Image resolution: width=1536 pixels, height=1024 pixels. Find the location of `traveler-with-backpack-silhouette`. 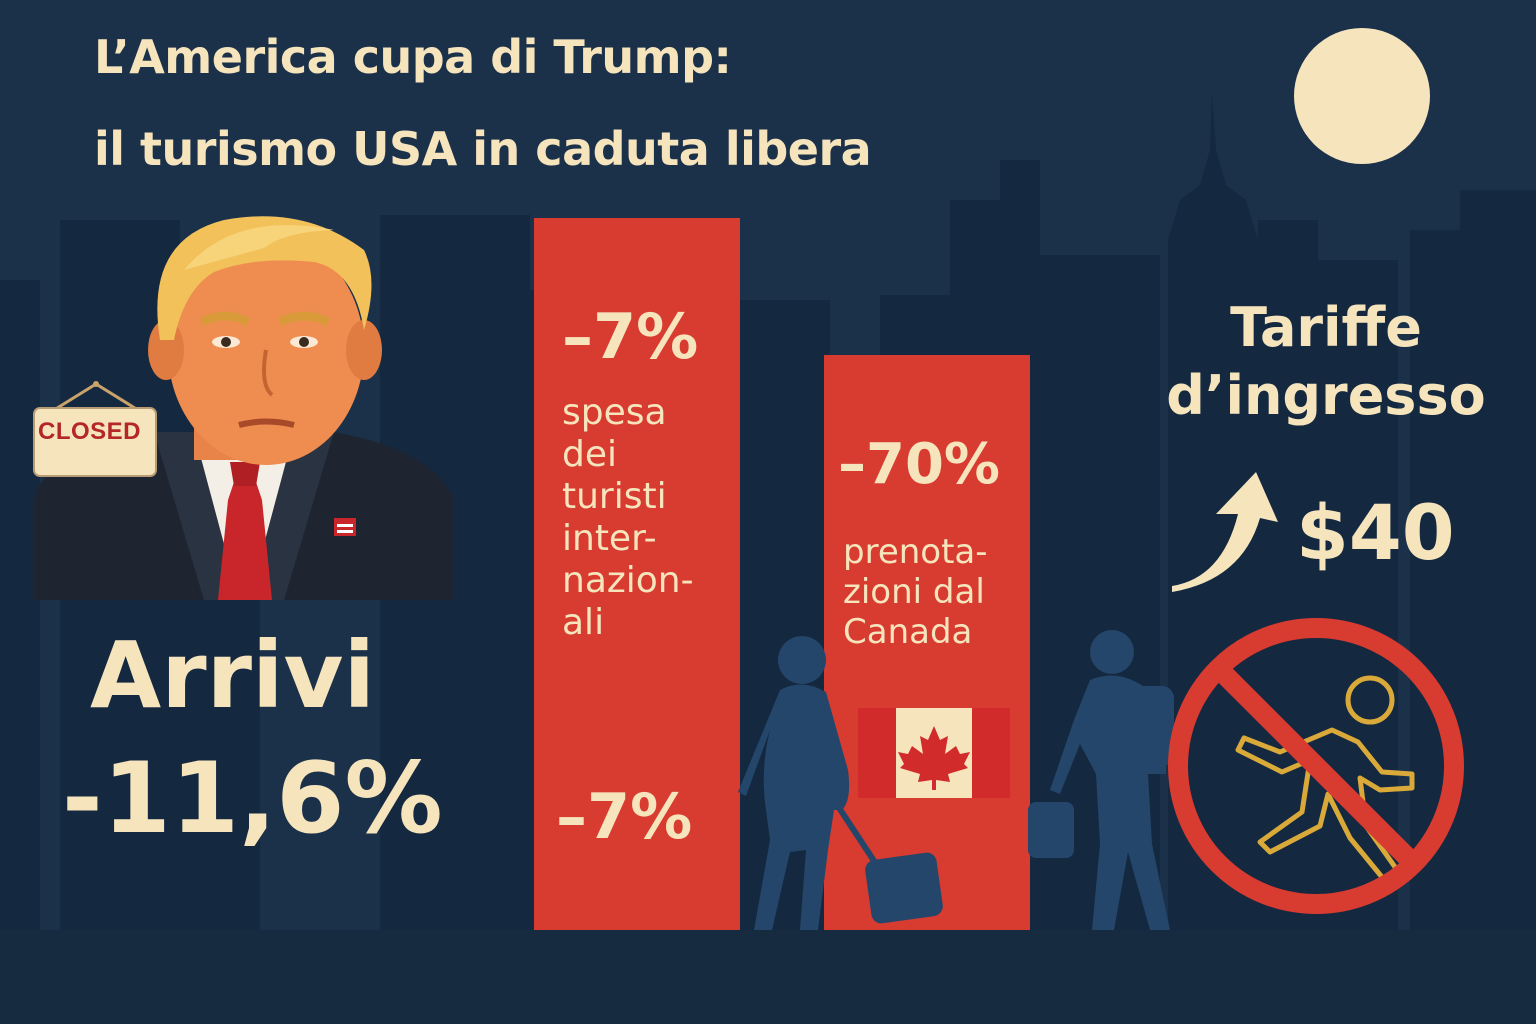

traveler-with-backpack-silhouette is located at coordinates (1101, 780).